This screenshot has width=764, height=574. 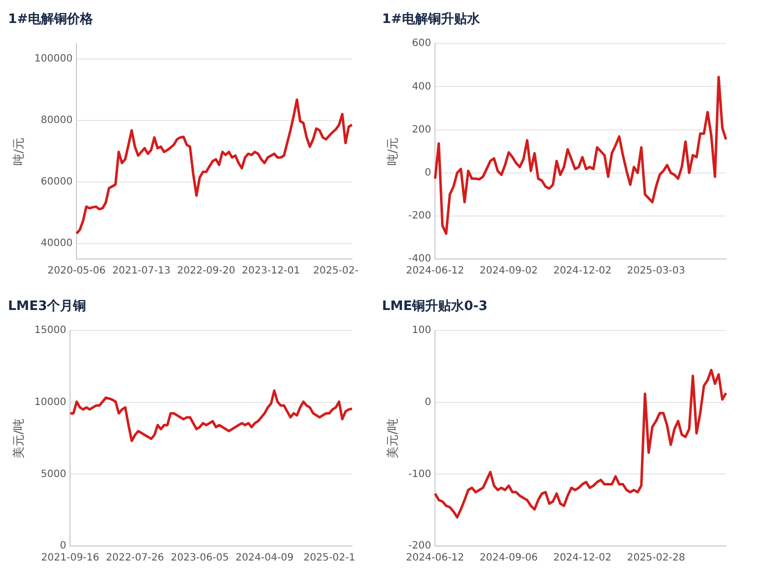 I want to click on chart-title: 1#电解铜升贴水, so click(x=431, y=19).